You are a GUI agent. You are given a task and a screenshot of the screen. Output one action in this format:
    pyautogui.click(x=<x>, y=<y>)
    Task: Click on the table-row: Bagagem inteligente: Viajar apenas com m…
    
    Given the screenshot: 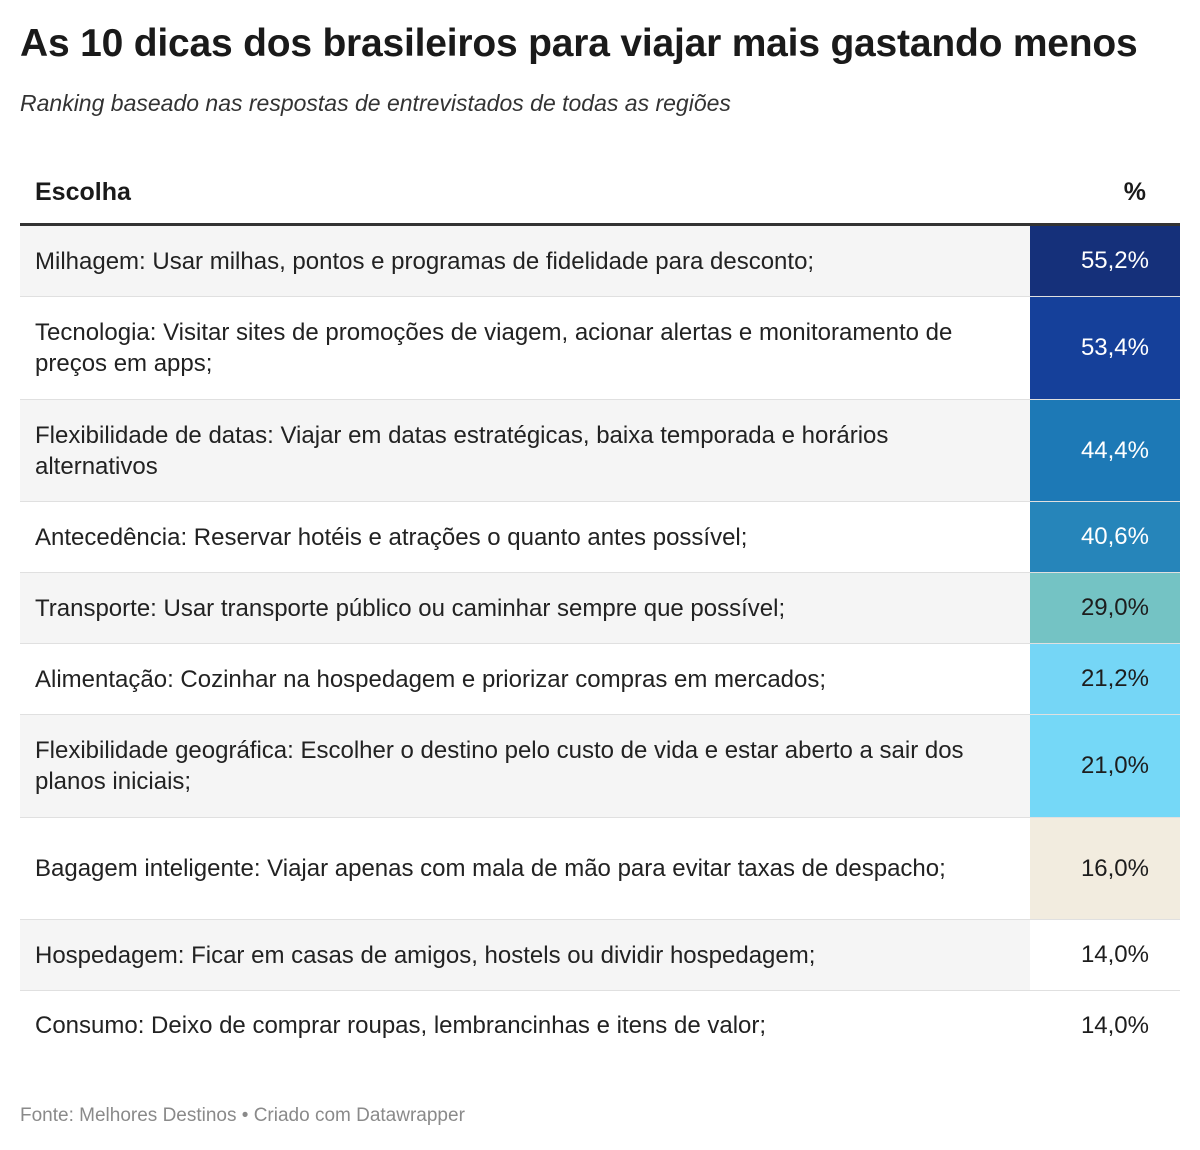 What is the action you would take?
    pyautogui.click(x=600, y=869)
    